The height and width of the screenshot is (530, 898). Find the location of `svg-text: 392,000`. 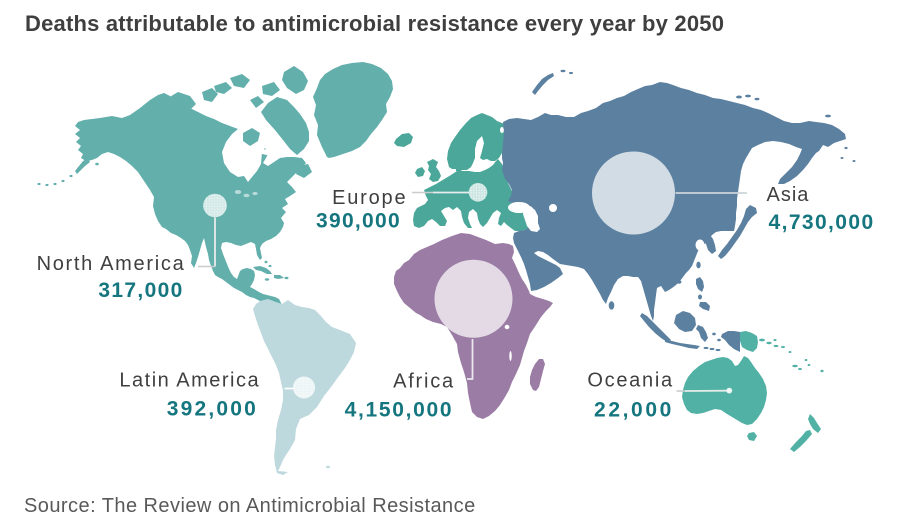

svg-text: 392,000 is located at coordinates (212, 409).